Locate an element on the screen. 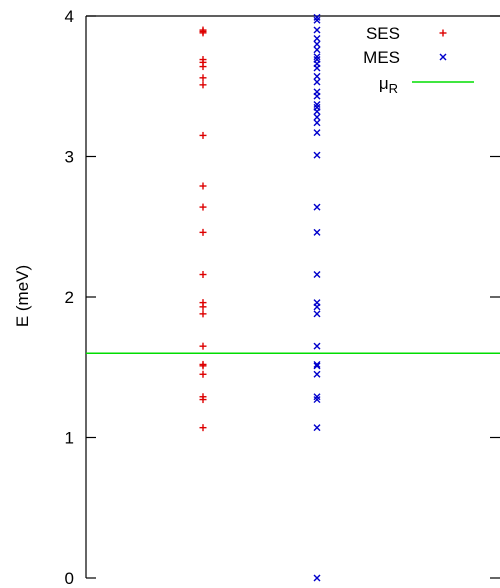 The width and height of the screenshot is (500, 588). y-axis-tick-labels: 0 1 2 3 4 is located at coordinates (69, 297).